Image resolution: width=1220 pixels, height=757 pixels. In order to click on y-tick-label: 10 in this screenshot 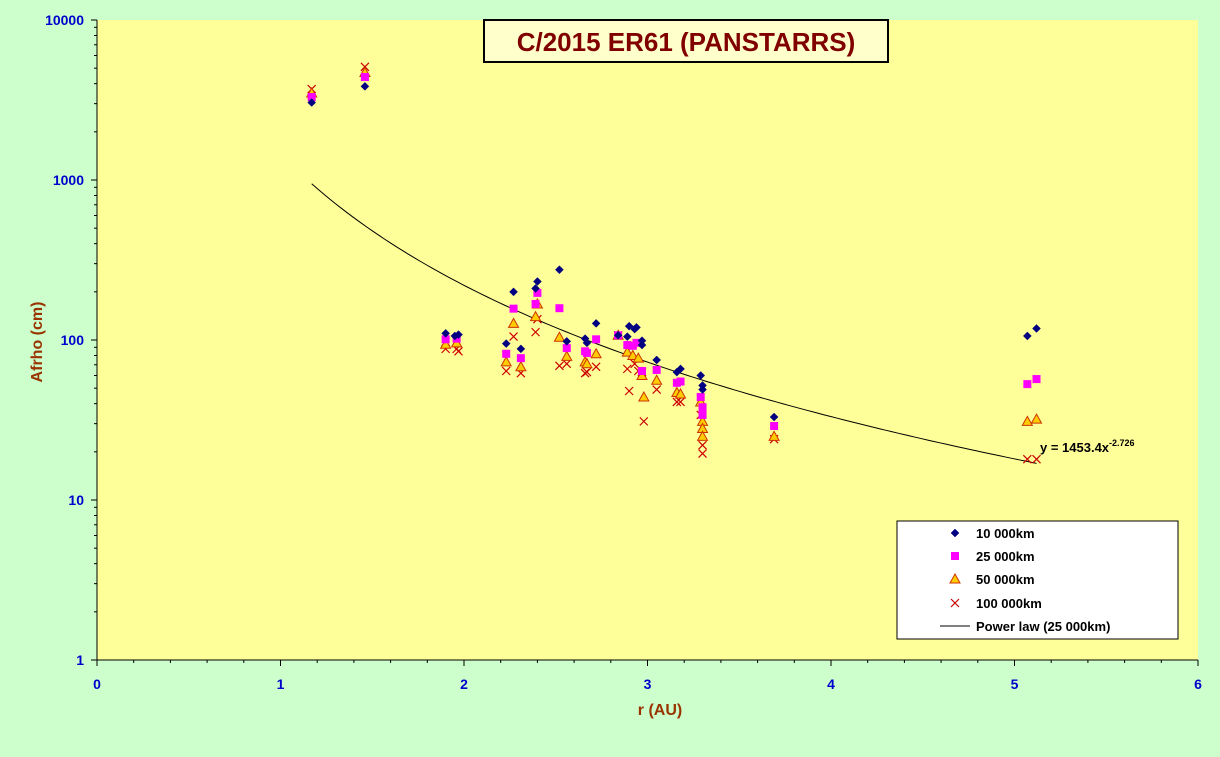, I will do `click(76, 500)`.